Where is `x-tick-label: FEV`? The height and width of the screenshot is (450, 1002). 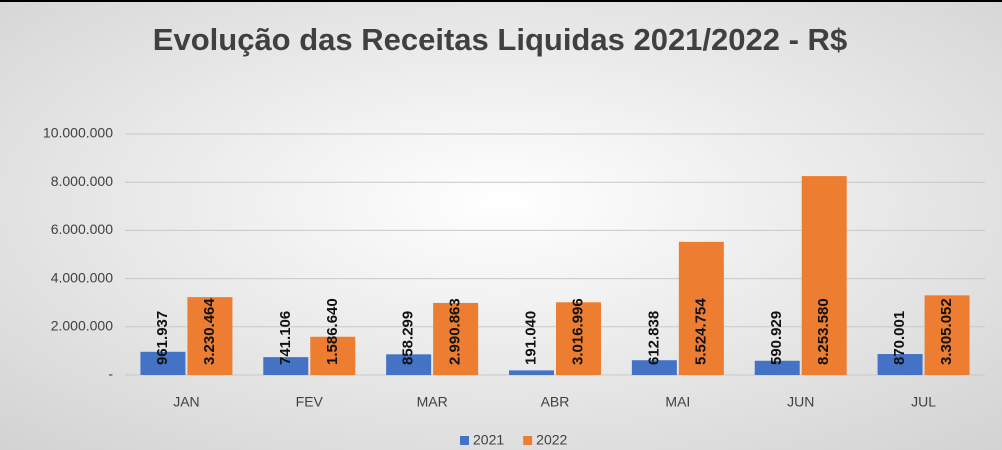
x-tick-label: FEV is located at coordinates (310, 402).